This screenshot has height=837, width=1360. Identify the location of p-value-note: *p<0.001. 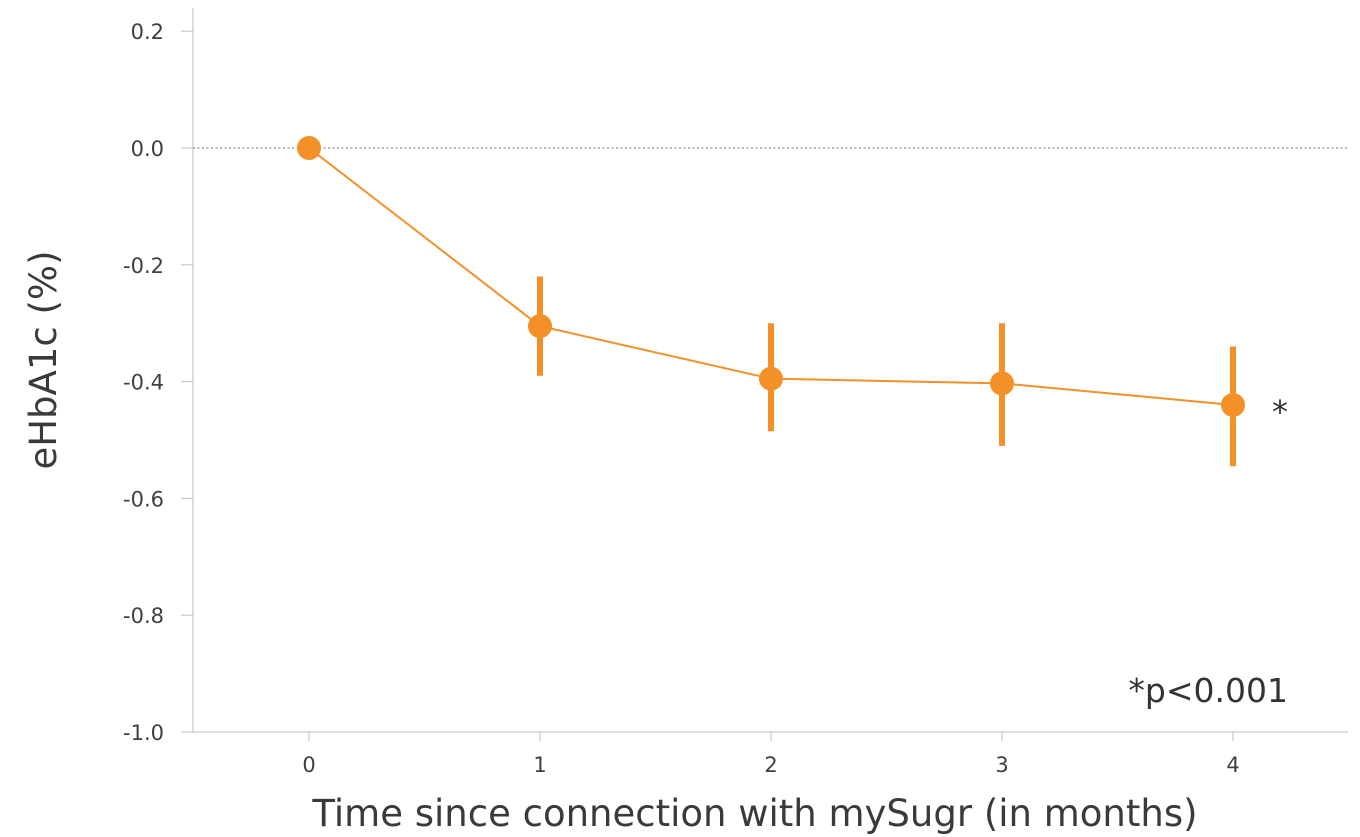
(1208, 690).